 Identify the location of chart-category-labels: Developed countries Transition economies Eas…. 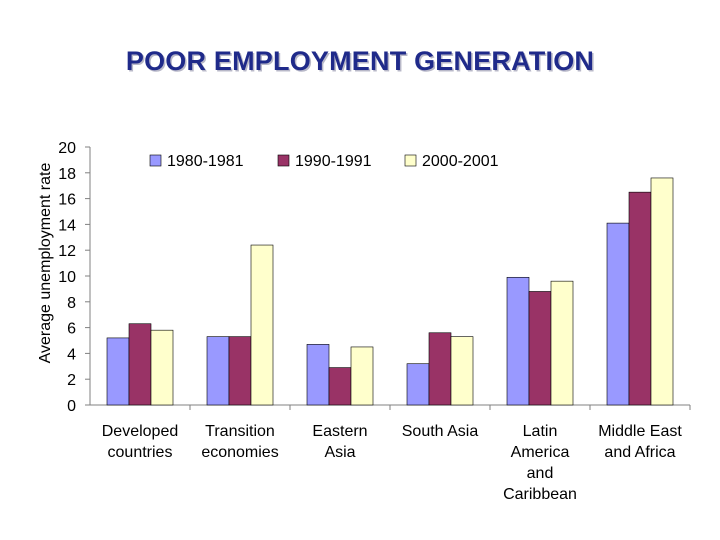
(392, 463).